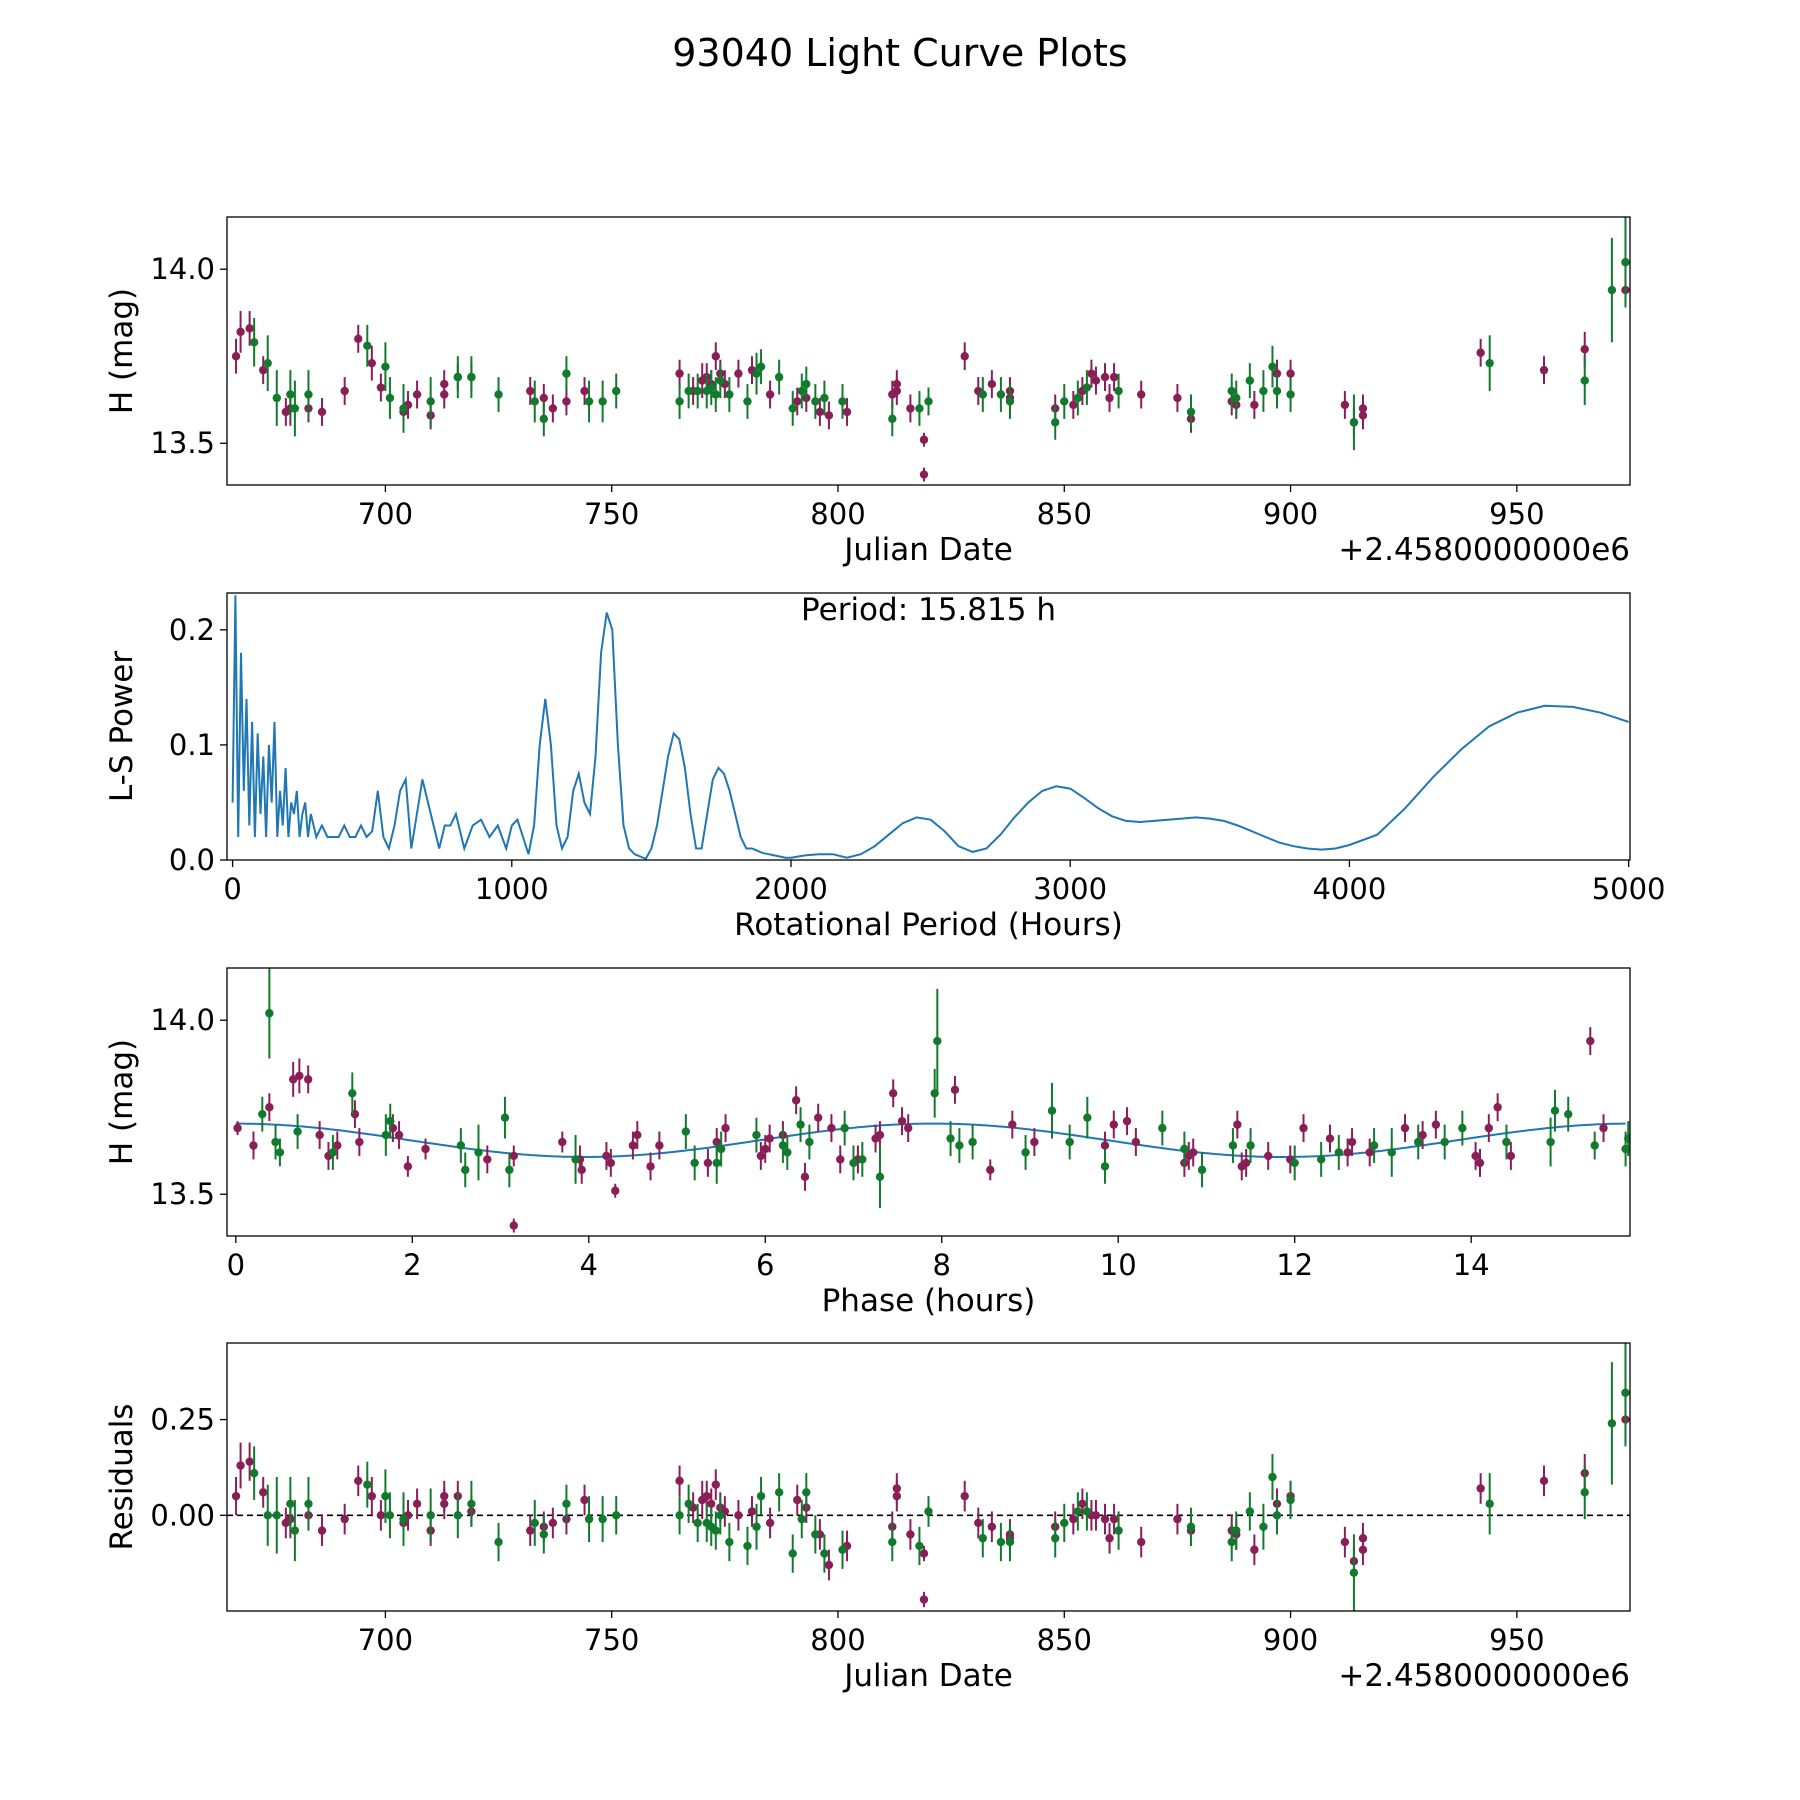 Image resolution: width=1800 pixels, height=1800 pixels. Describe the element at coordinates (1290, 1640) in the screenshot. I see `x-tick-label: 900` at that location.